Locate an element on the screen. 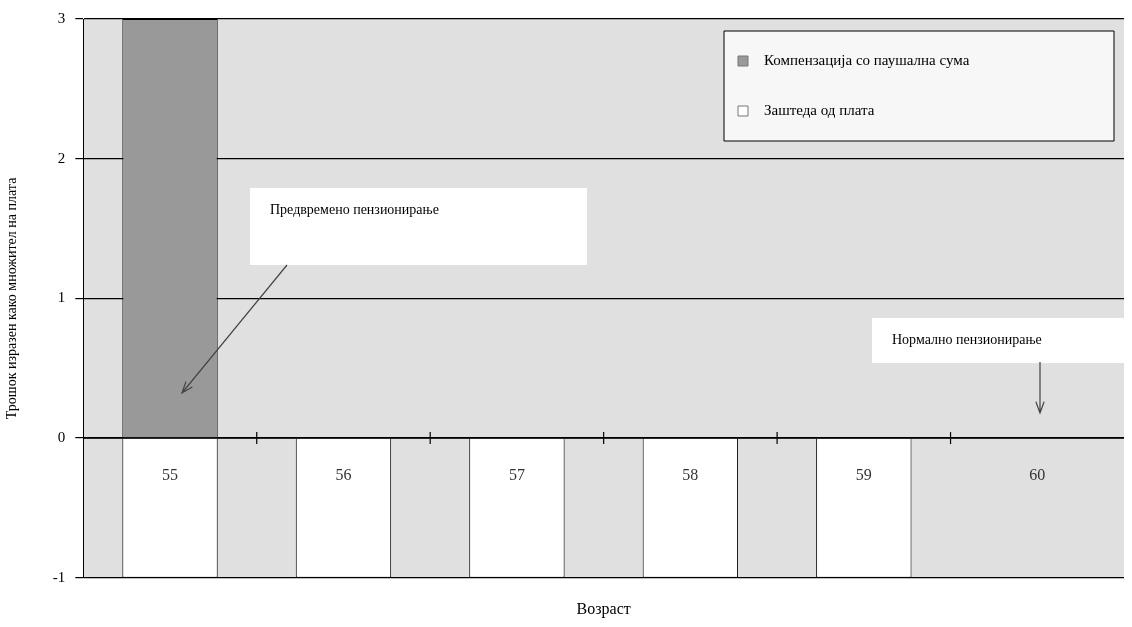 The width and height of the screenshot is (1132, 627). note-box: Нормално пензионирање is located at coordinates (998, 340).